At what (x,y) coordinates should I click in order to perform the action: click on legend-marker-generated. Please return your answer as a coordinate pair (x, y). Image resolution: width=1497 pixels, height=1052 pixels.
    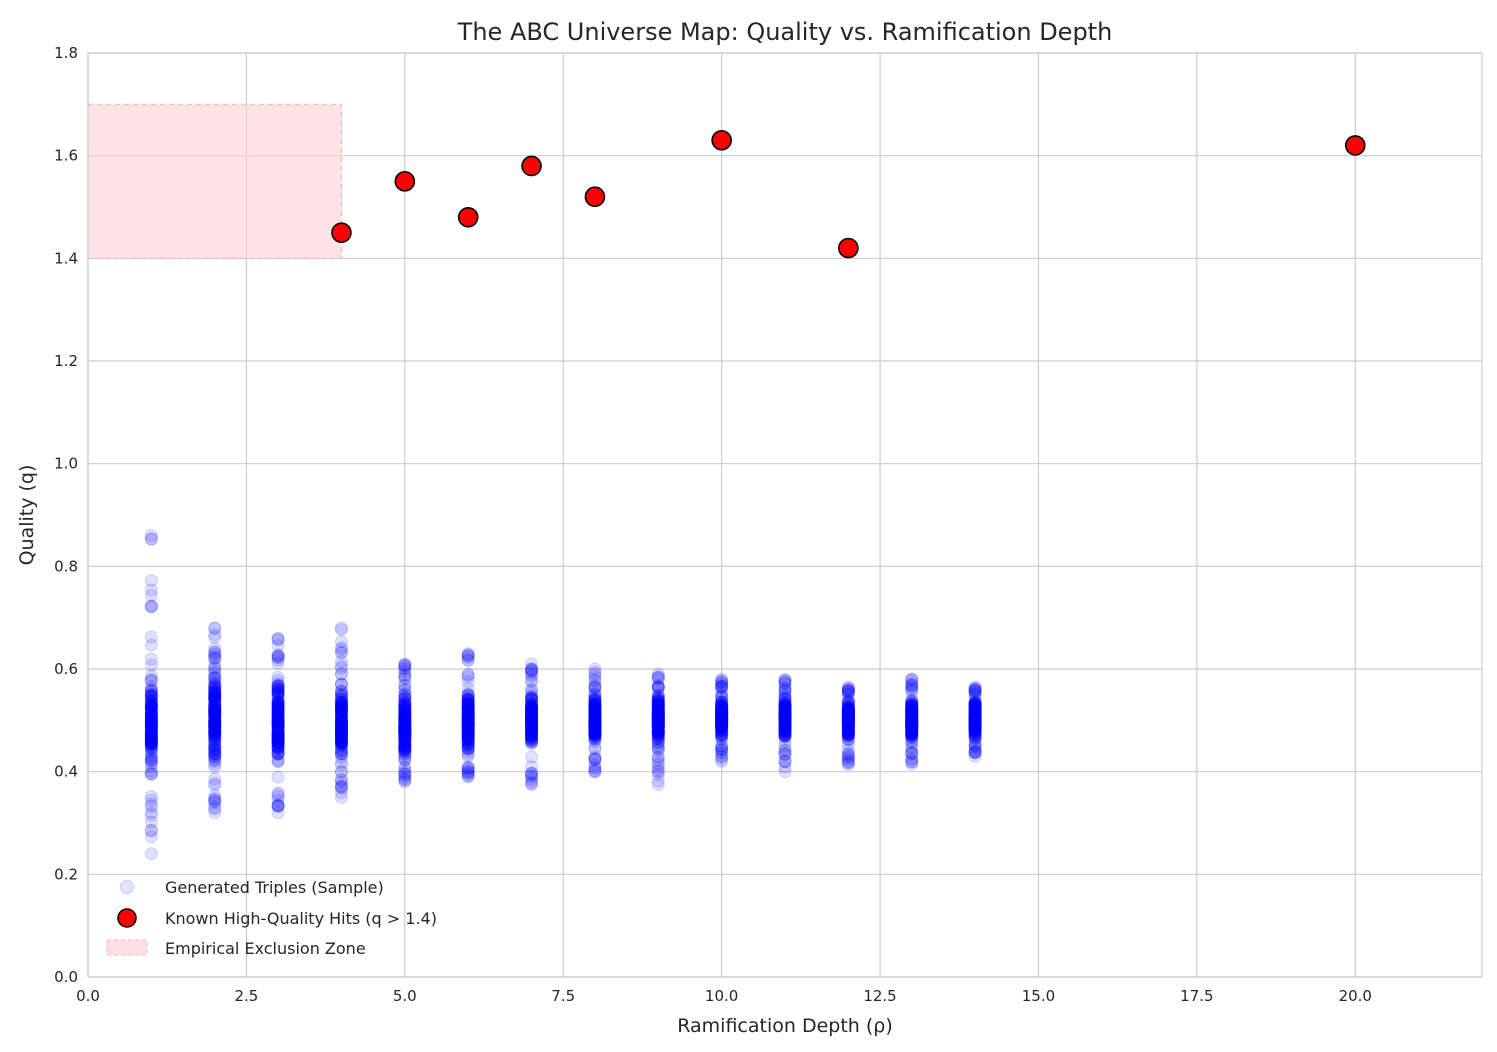
    Looking at the image, I should click on (127, 887).